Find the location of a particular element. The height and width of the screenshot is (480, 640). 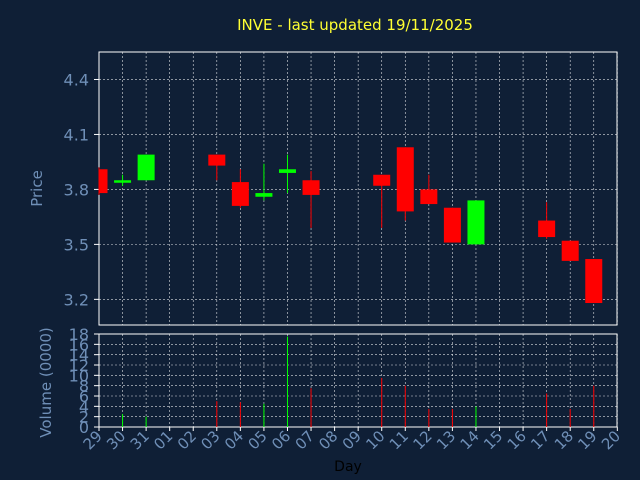

x-tick-label: 06 is located at coordinates (281, 440).